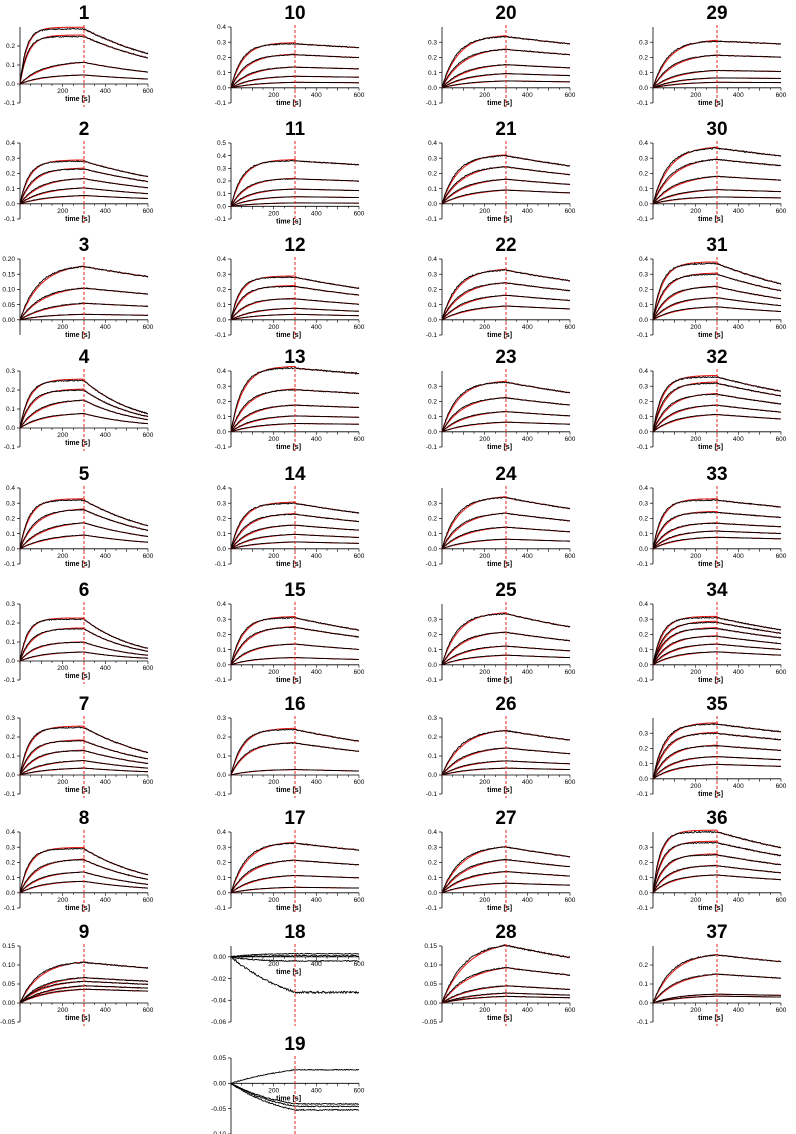 Image resolution: width=796 pixels, height=1134 pixels. I want to click on chart-panel: 26 -0.1 0.0 0.1 0.2 0.3 200 400 600 time [s], so click(501, 746).